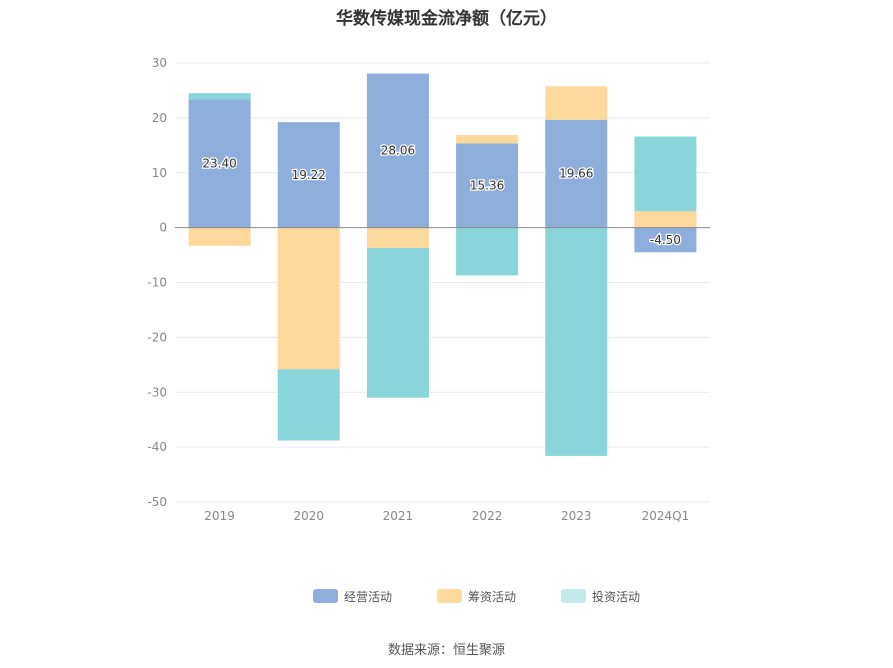 This screenshot has height=668, width=893. Describe the element at coordinates (159, 118) in the screenshot. I see `y-tick-label: 20` at that location.